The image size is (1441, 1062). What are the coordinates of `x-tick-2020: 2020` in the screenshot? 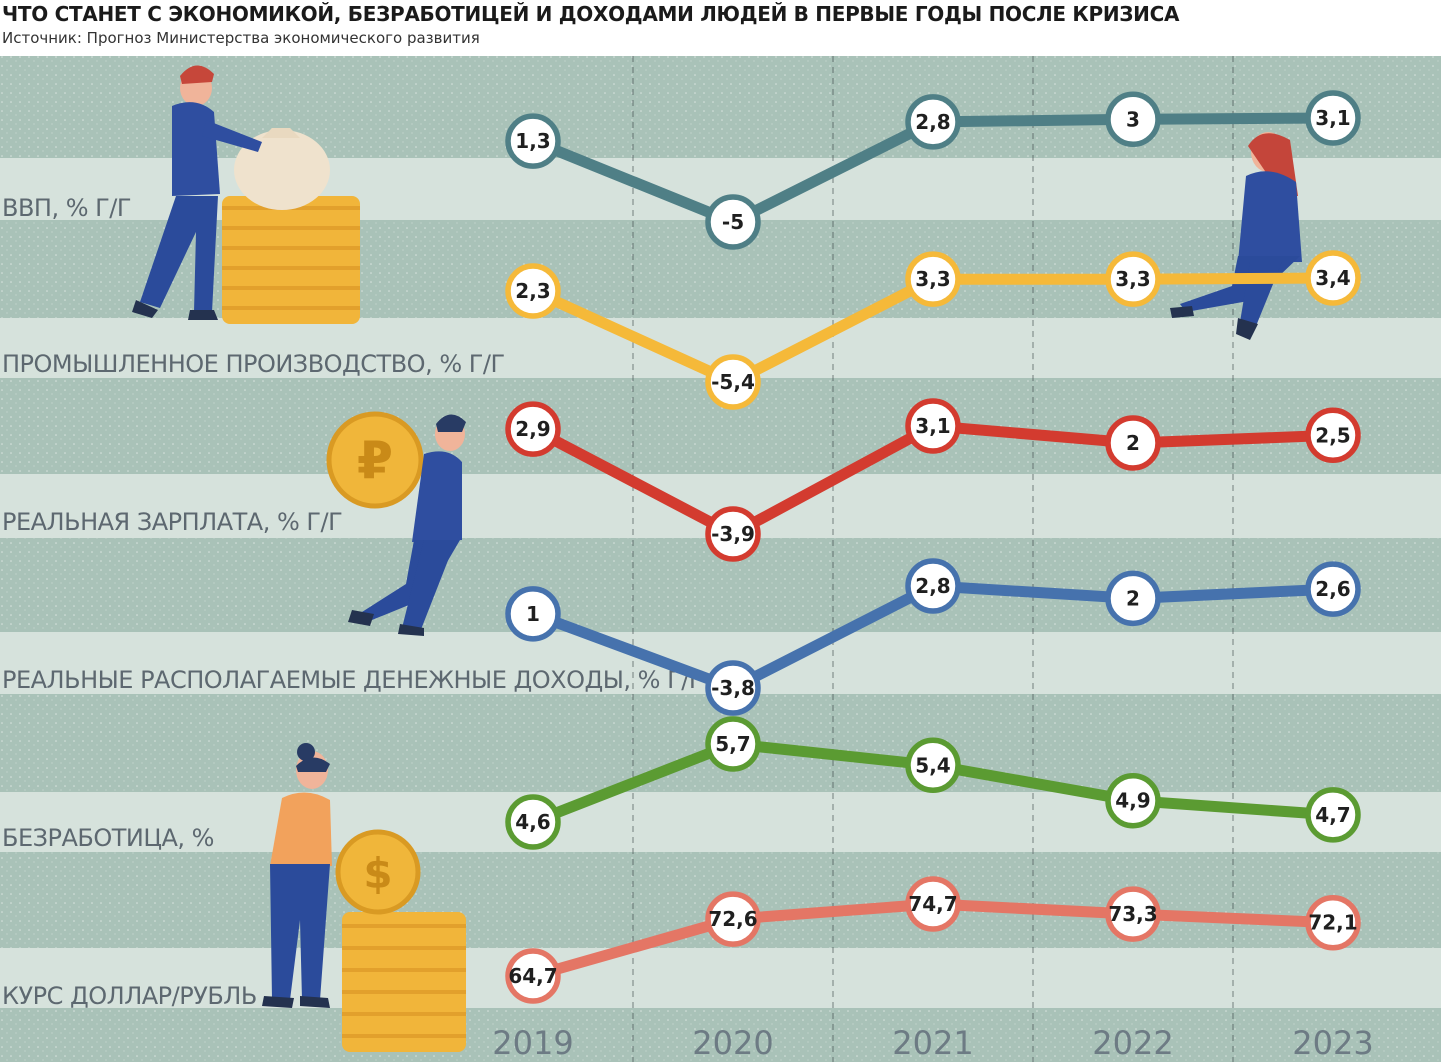 It's located at (732, 1043).